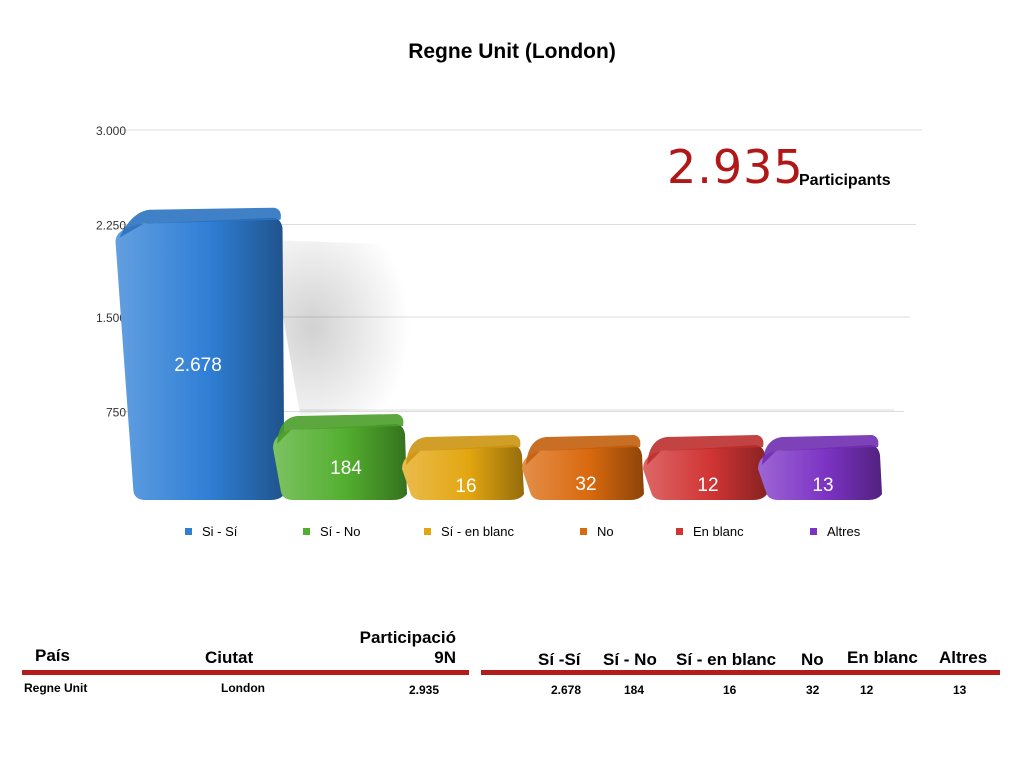  Describe the element at coordinates (111, 226) in the screenshot. I see `y-tick-label: 2.250` at that location.